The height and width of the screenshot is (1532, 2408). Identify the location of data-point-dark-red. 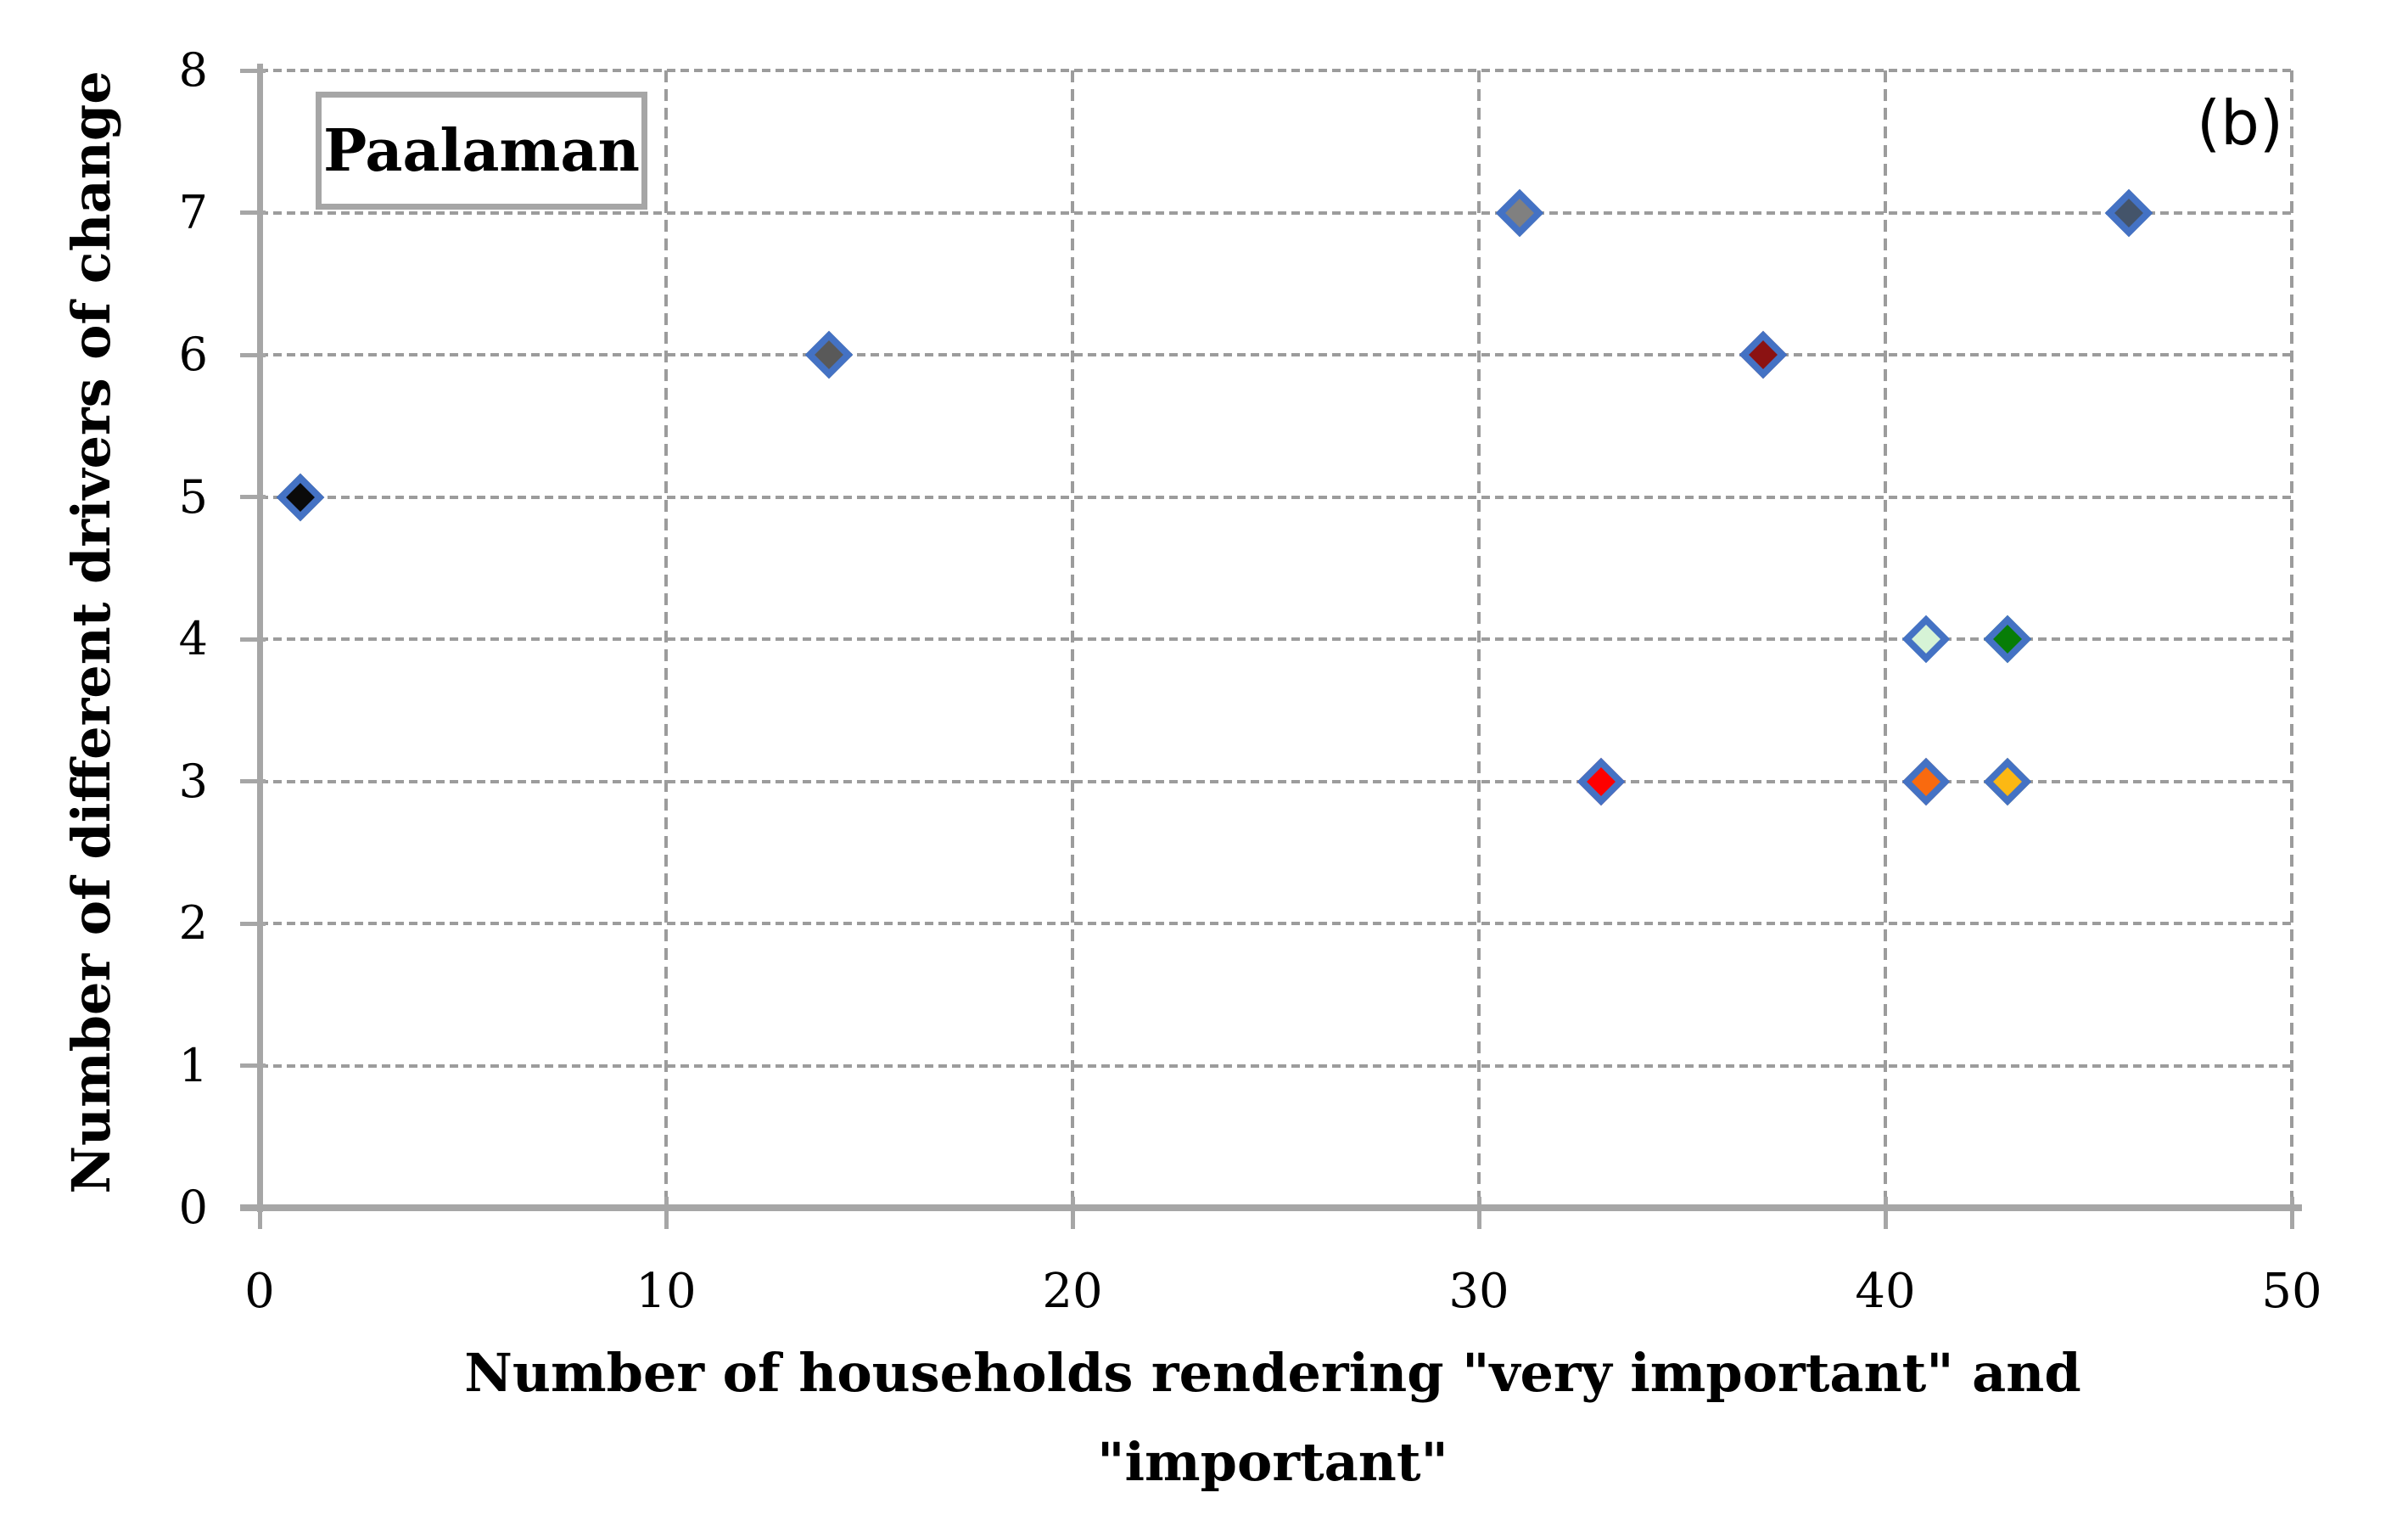
(1763, 354).